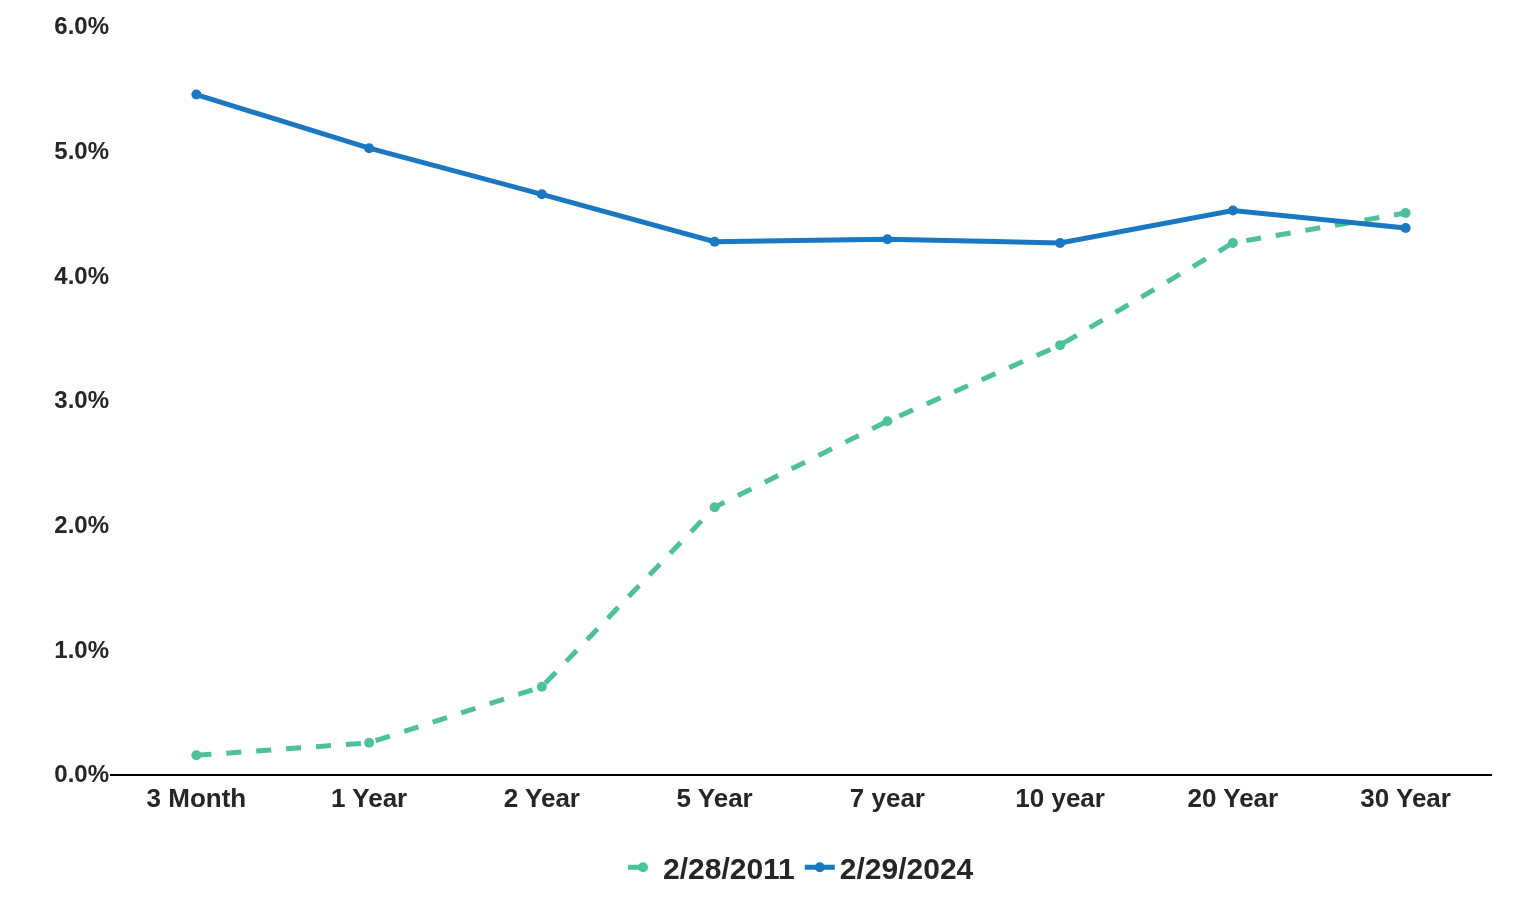  I want to click on x-tick-label: 20 Year, so click(1233, 798).